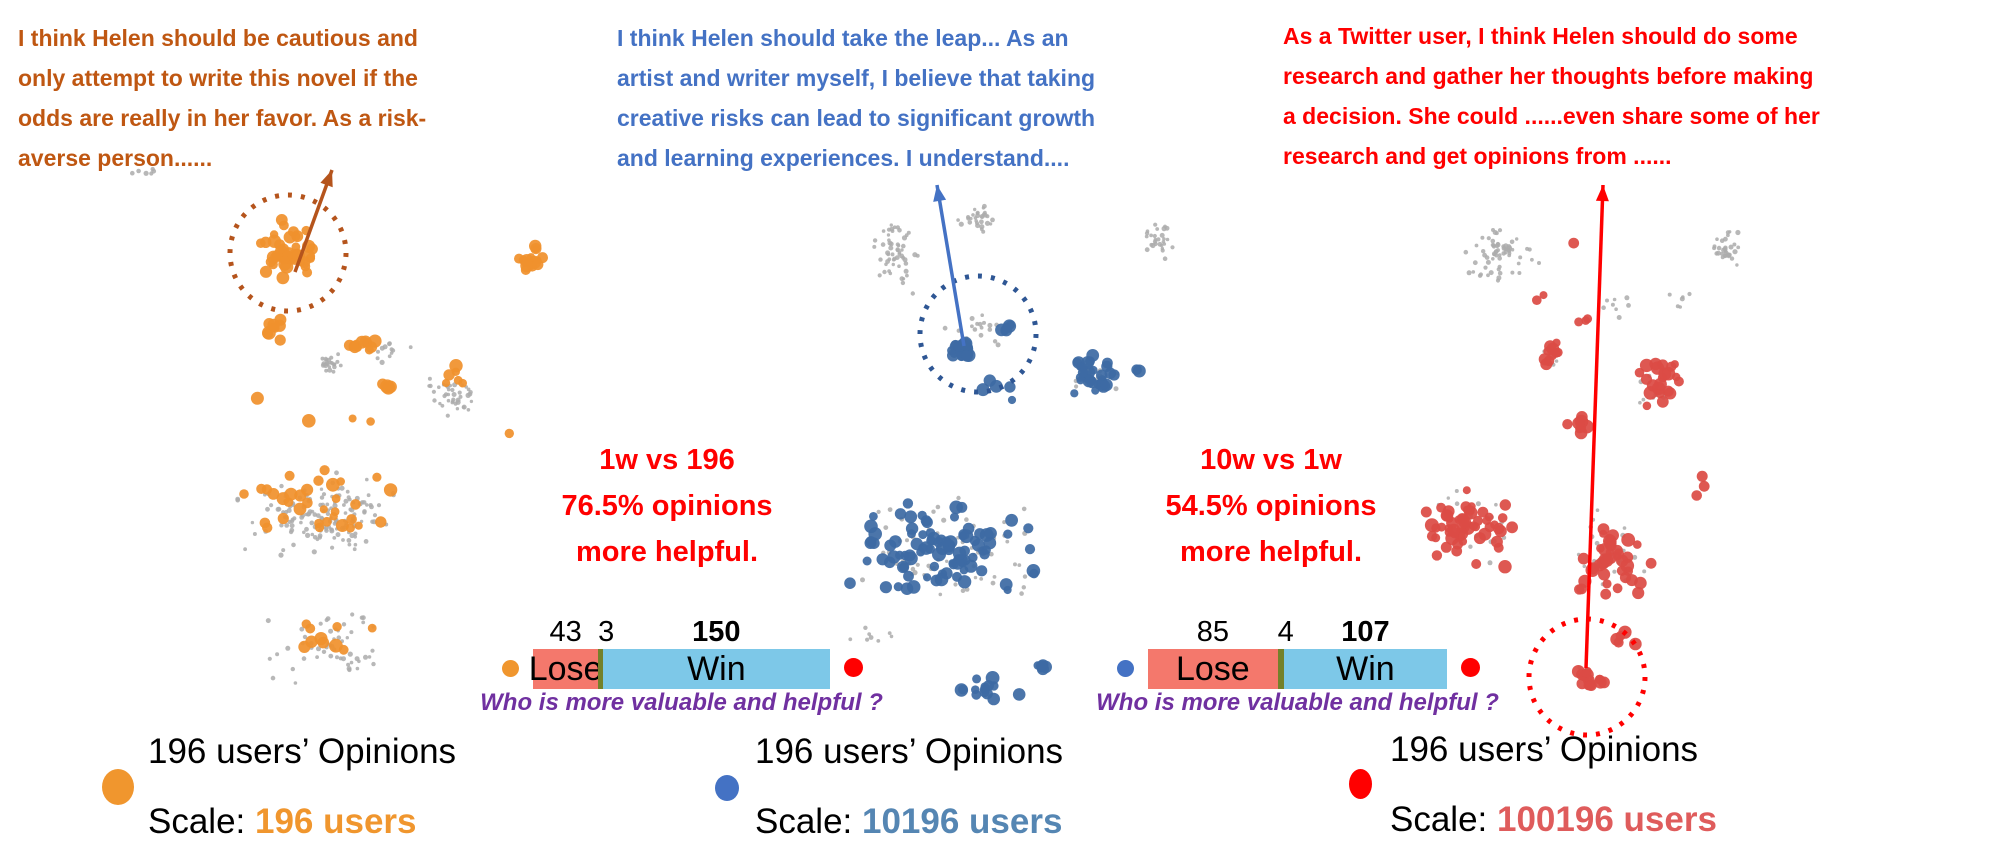 This screenshot has height=854, width=1998. I want to click on comparison-stat-1w-vs-196: 1w vs 196 76.5% opinions more helpful., so click(667, 506).